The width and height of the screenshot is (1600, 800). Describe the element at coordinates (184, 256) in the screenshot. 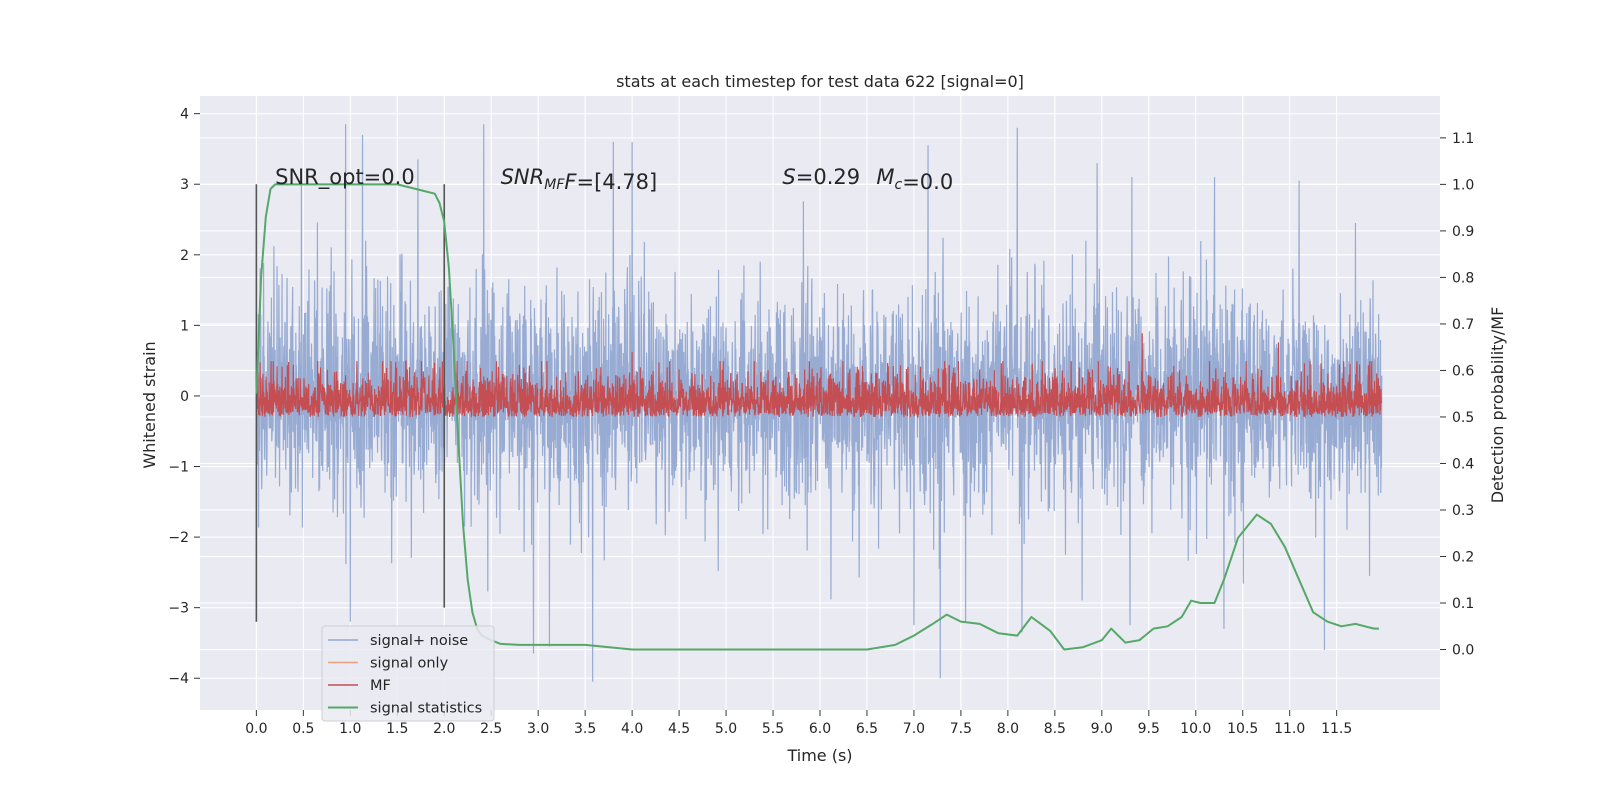

I see `y-tick-label: 2` at that location.